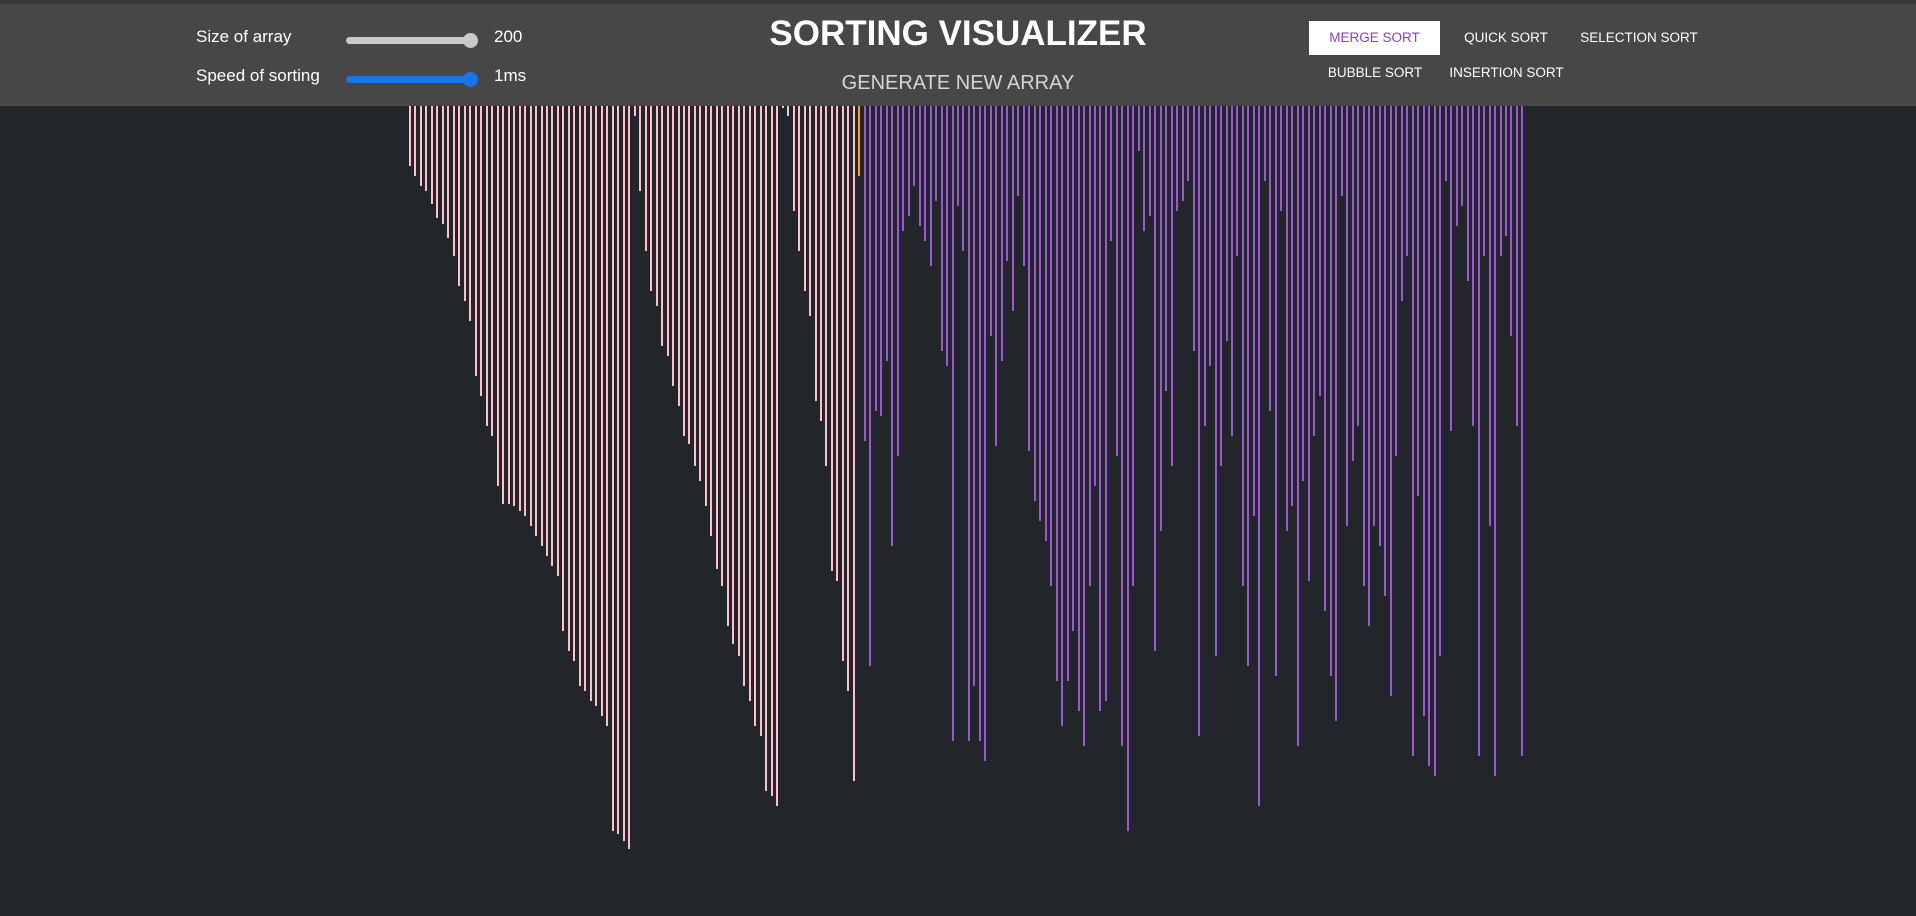 The width and height of the screenshot is (1916, 916). I want to click on speed-slider, so click(412, 79).